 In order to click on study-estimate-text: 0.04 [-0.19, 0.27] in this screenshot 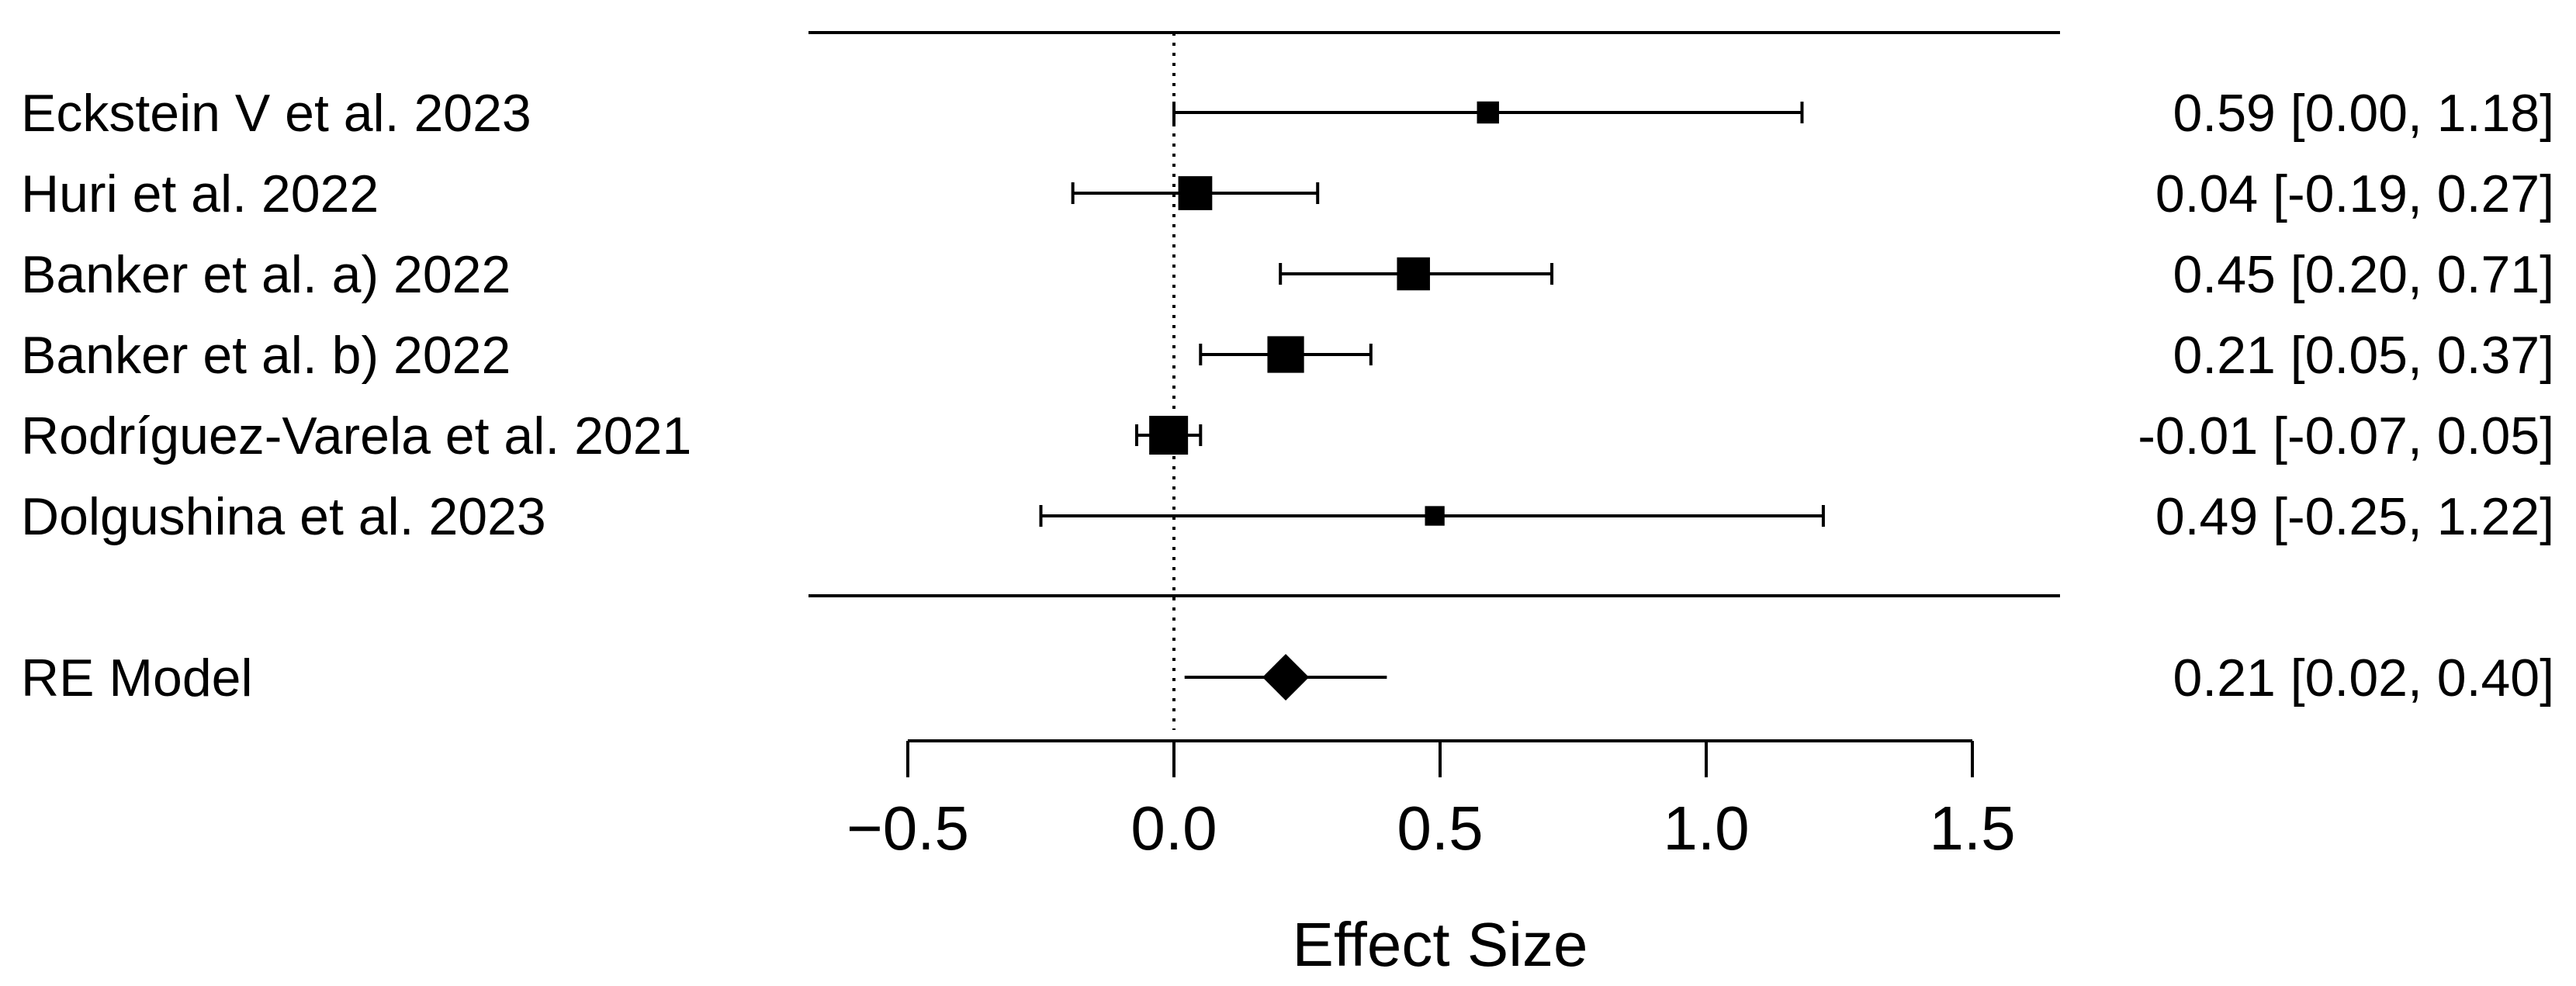, I will do `click(2354, 193)`.